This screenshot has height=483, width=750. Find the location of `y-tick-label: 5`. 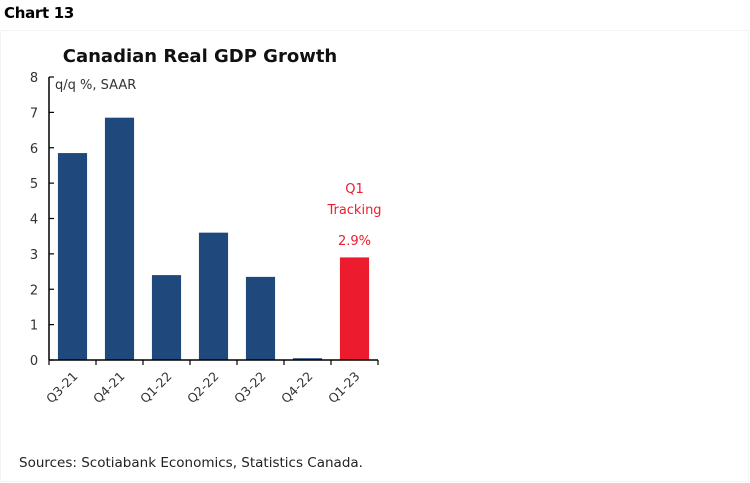

y-tick-label: 5 is located at coordinates (34, 184).